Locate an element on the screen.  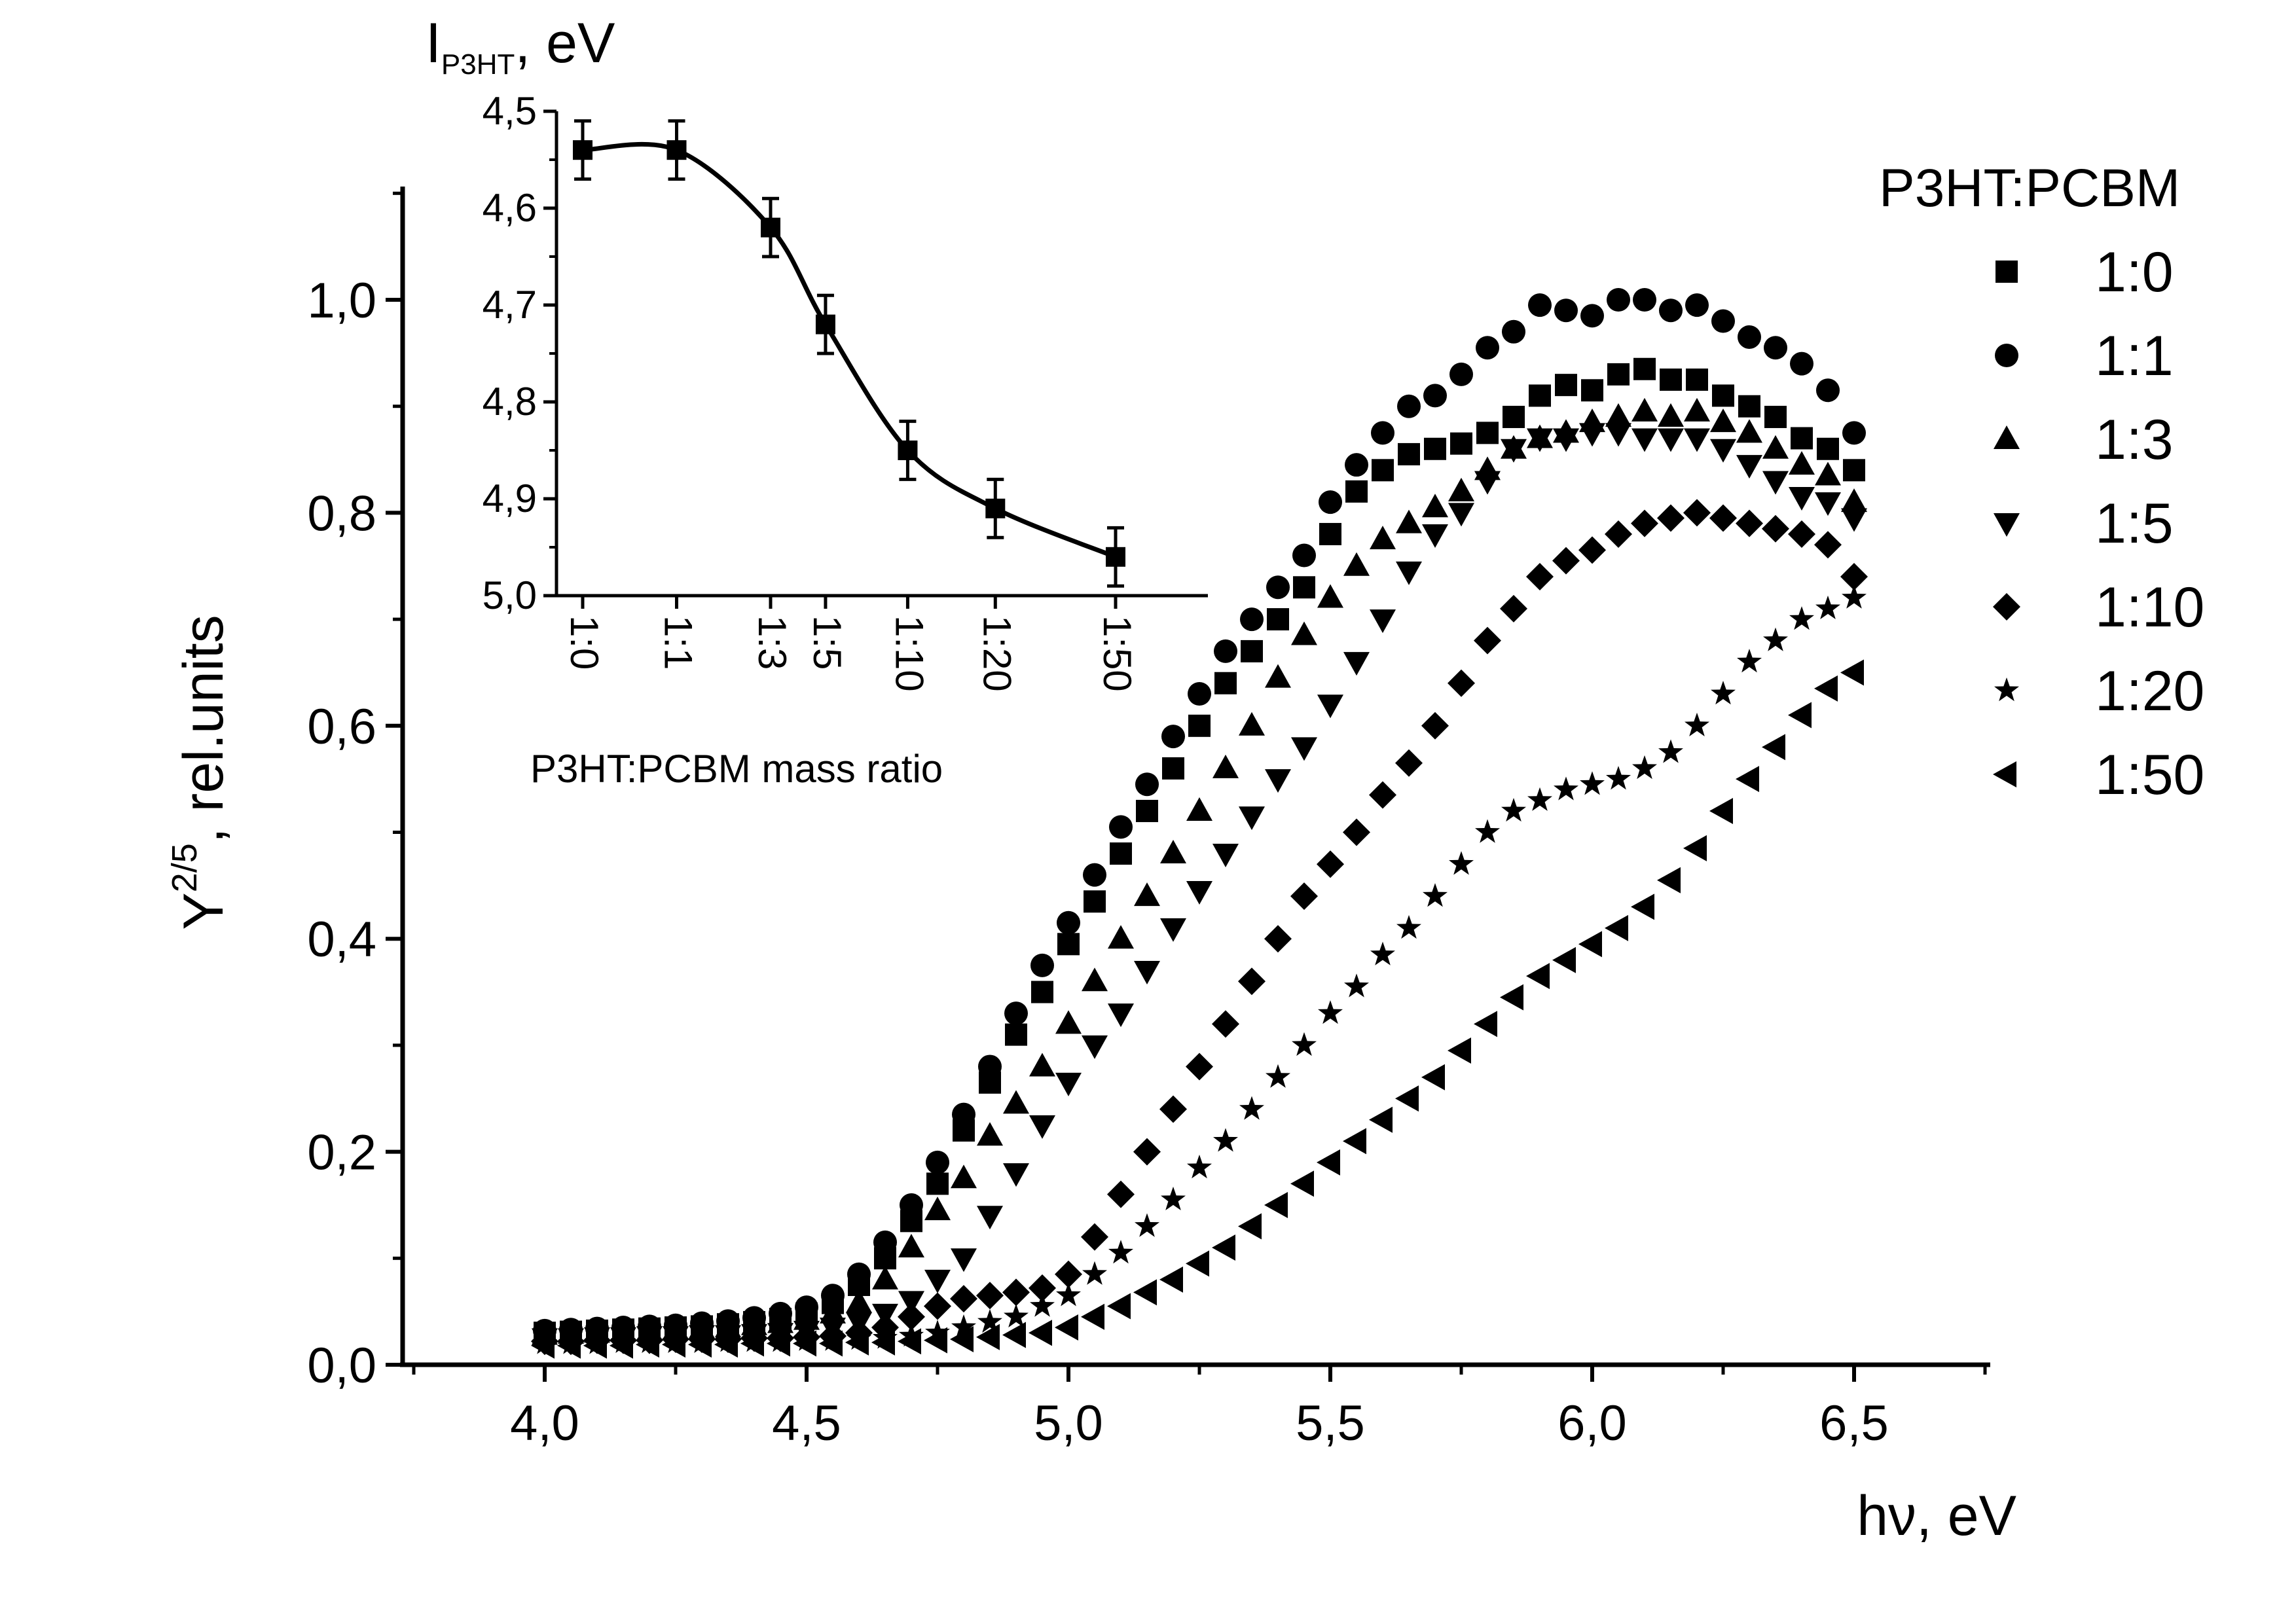
inset-y-title-rest: , eV is located at coordinates (565, 43).